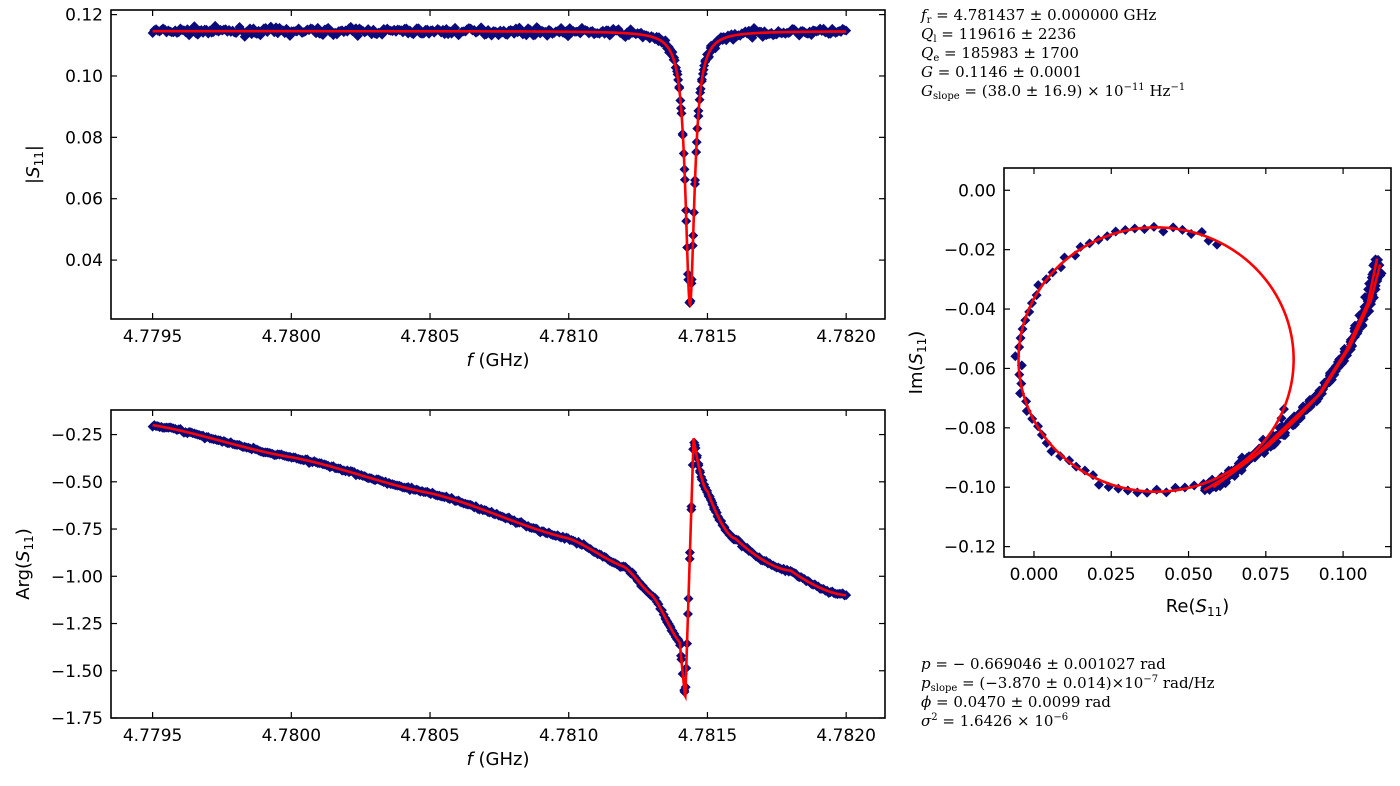 This screenshot has height=786, width=1400. I want to click on iq-xtick-label: 0.025, so click(1111, 575).